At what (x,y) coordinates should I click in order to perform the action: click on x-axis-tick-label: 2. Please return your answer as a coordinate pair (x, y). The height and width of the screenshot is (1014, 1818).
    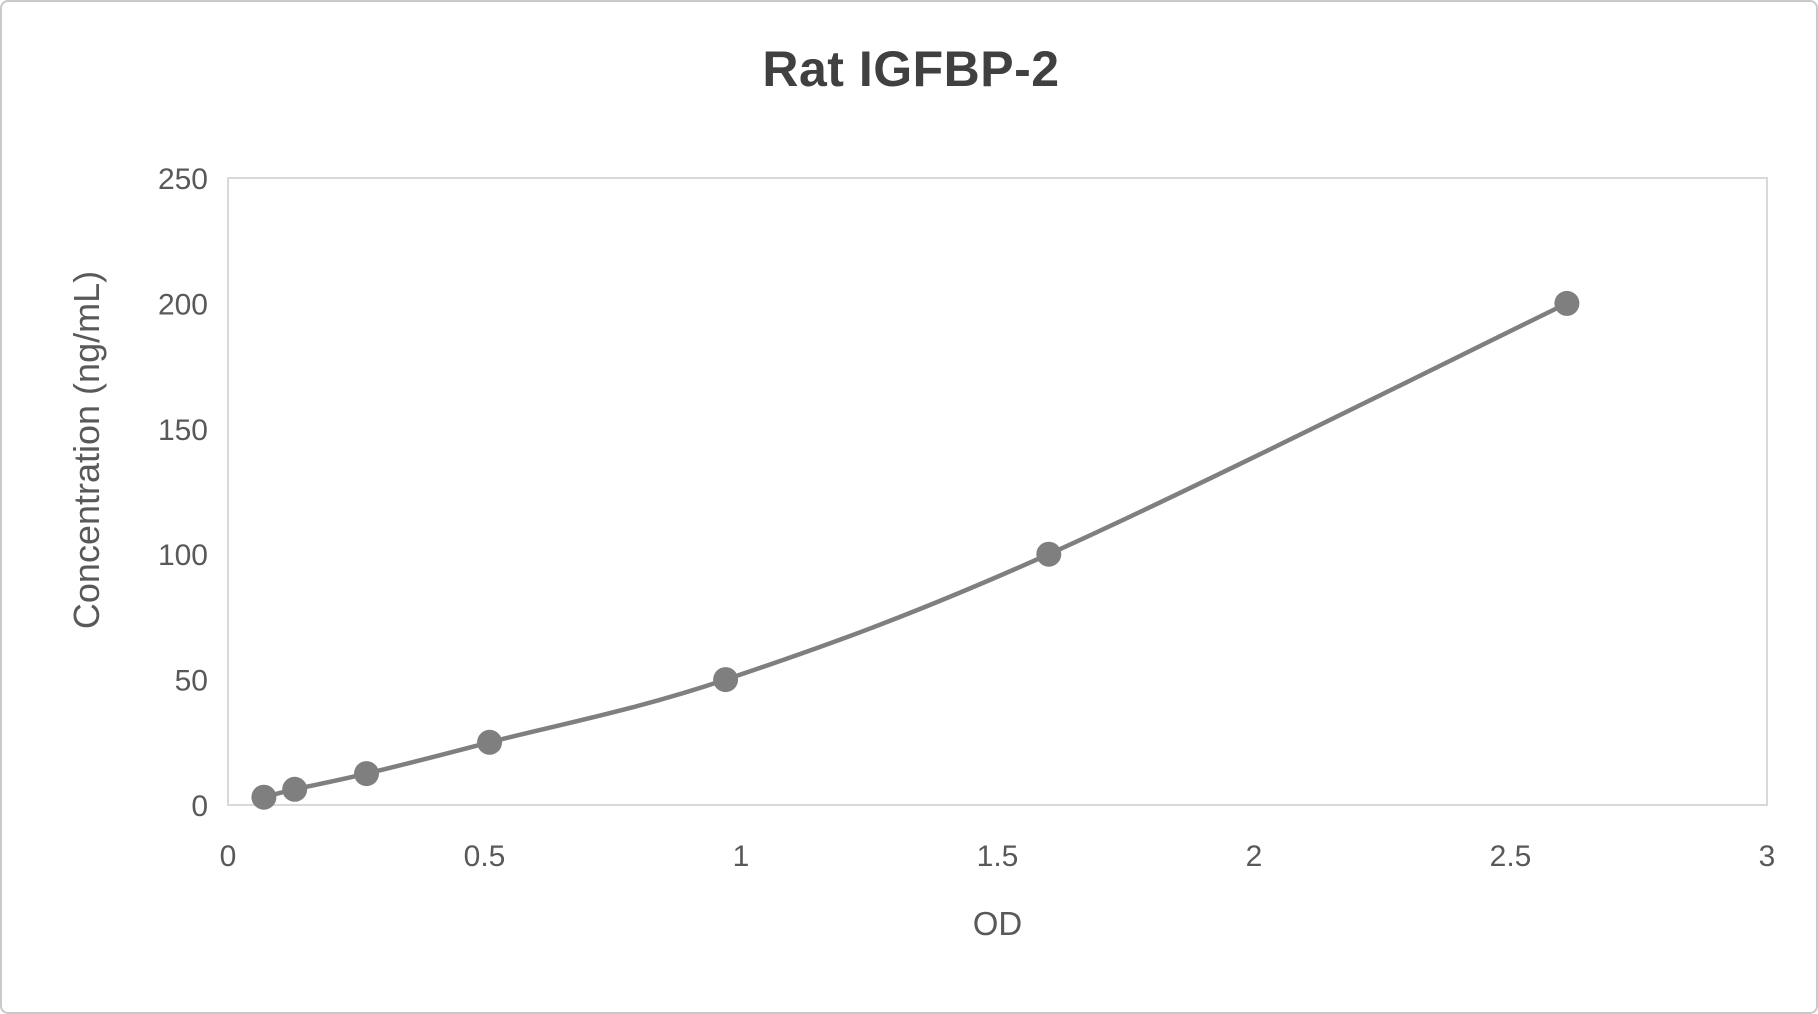
    Looking at the image, I should click on (1254, 856).